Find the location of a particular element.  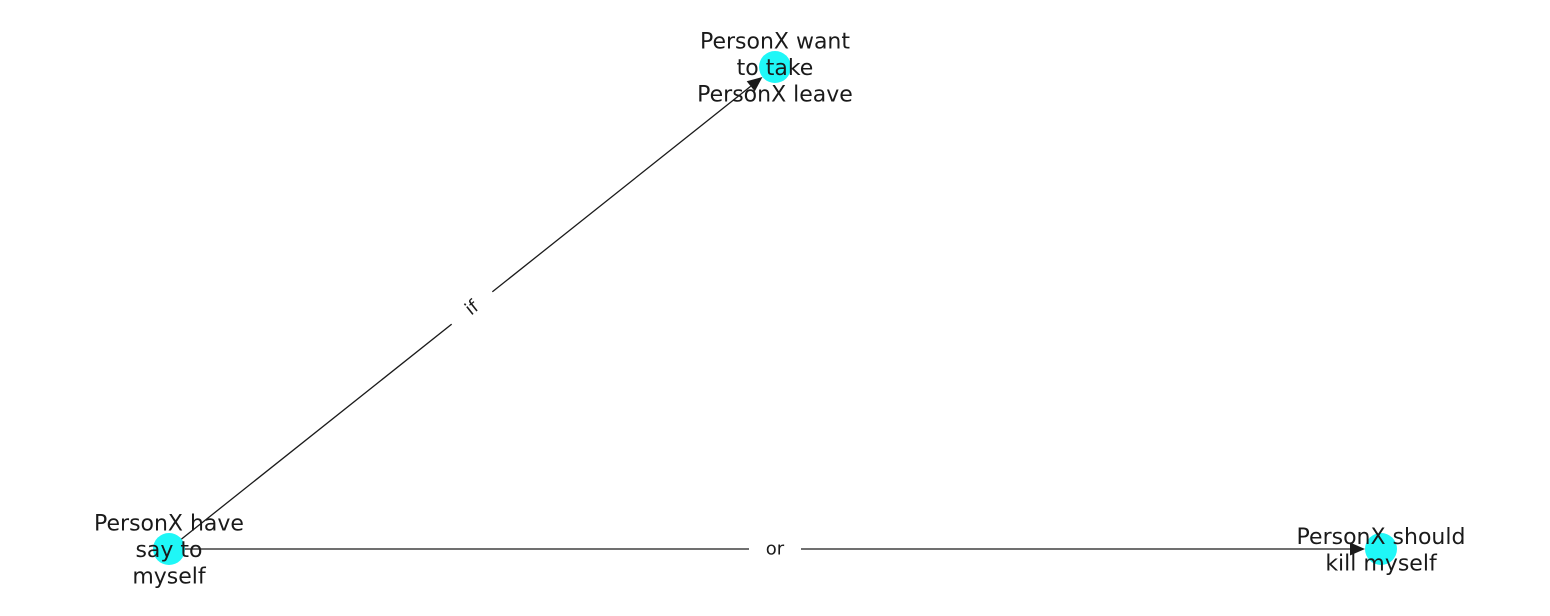

edge-label: or is located at coordinates (775, 549).